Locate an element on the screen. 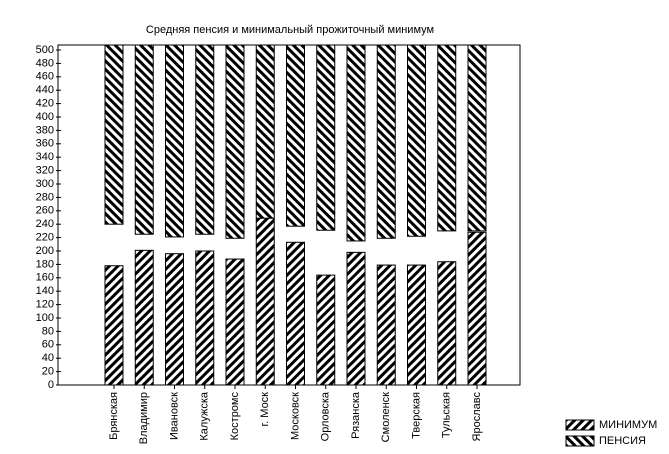  x-tick-label: Тверская is located at coordinates (416, 415).